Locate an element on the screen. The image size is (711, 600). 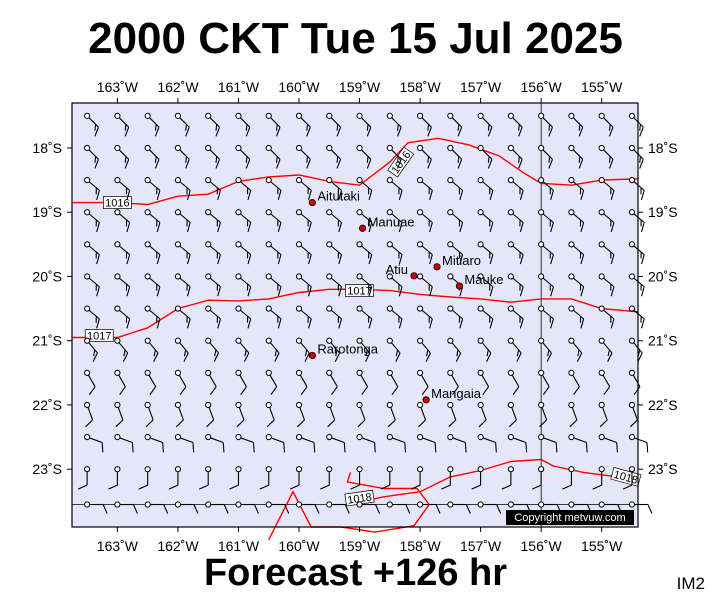
place-label: Manuae is located at coordinates (391, 221).